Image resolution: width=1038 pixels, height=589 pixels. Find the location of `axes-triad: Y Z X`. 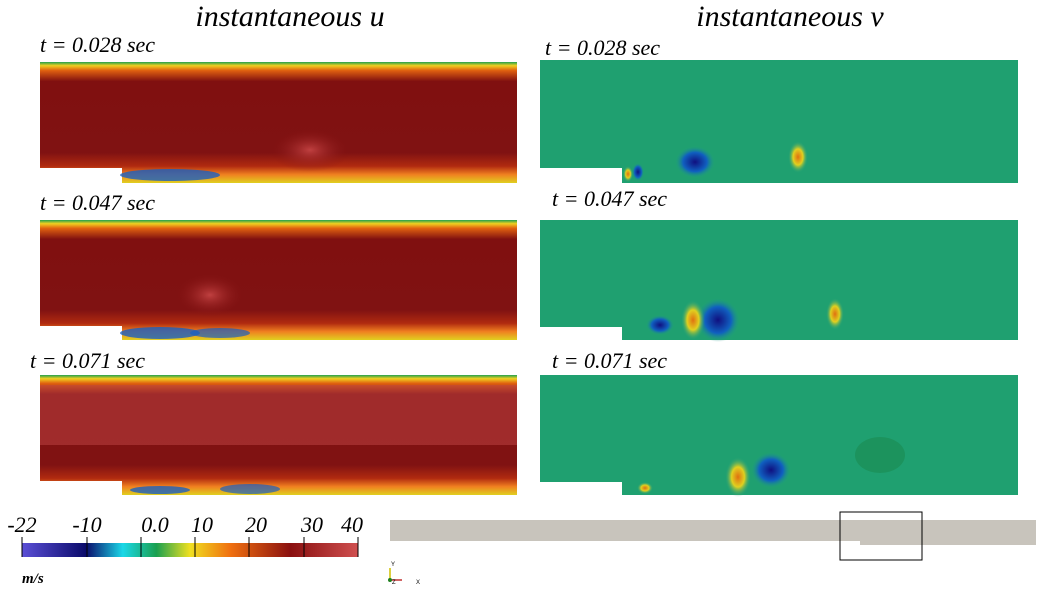

axes-triad: Y Z X is located at coordinates (404, 574).